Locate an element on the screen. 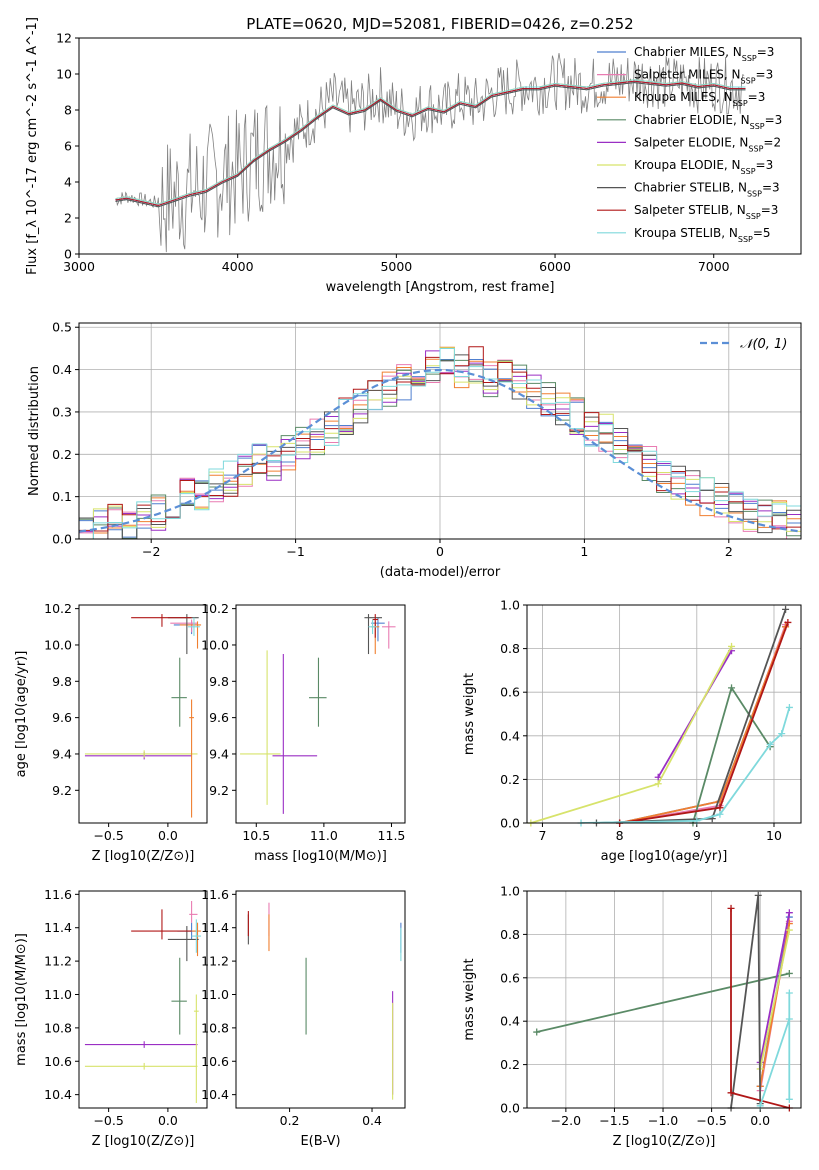 Image resolution: width=819 pixels, height=1170 pixels. legend-label: Chabrier MILES, NSSP=3 is located at coordinates (704, 54).